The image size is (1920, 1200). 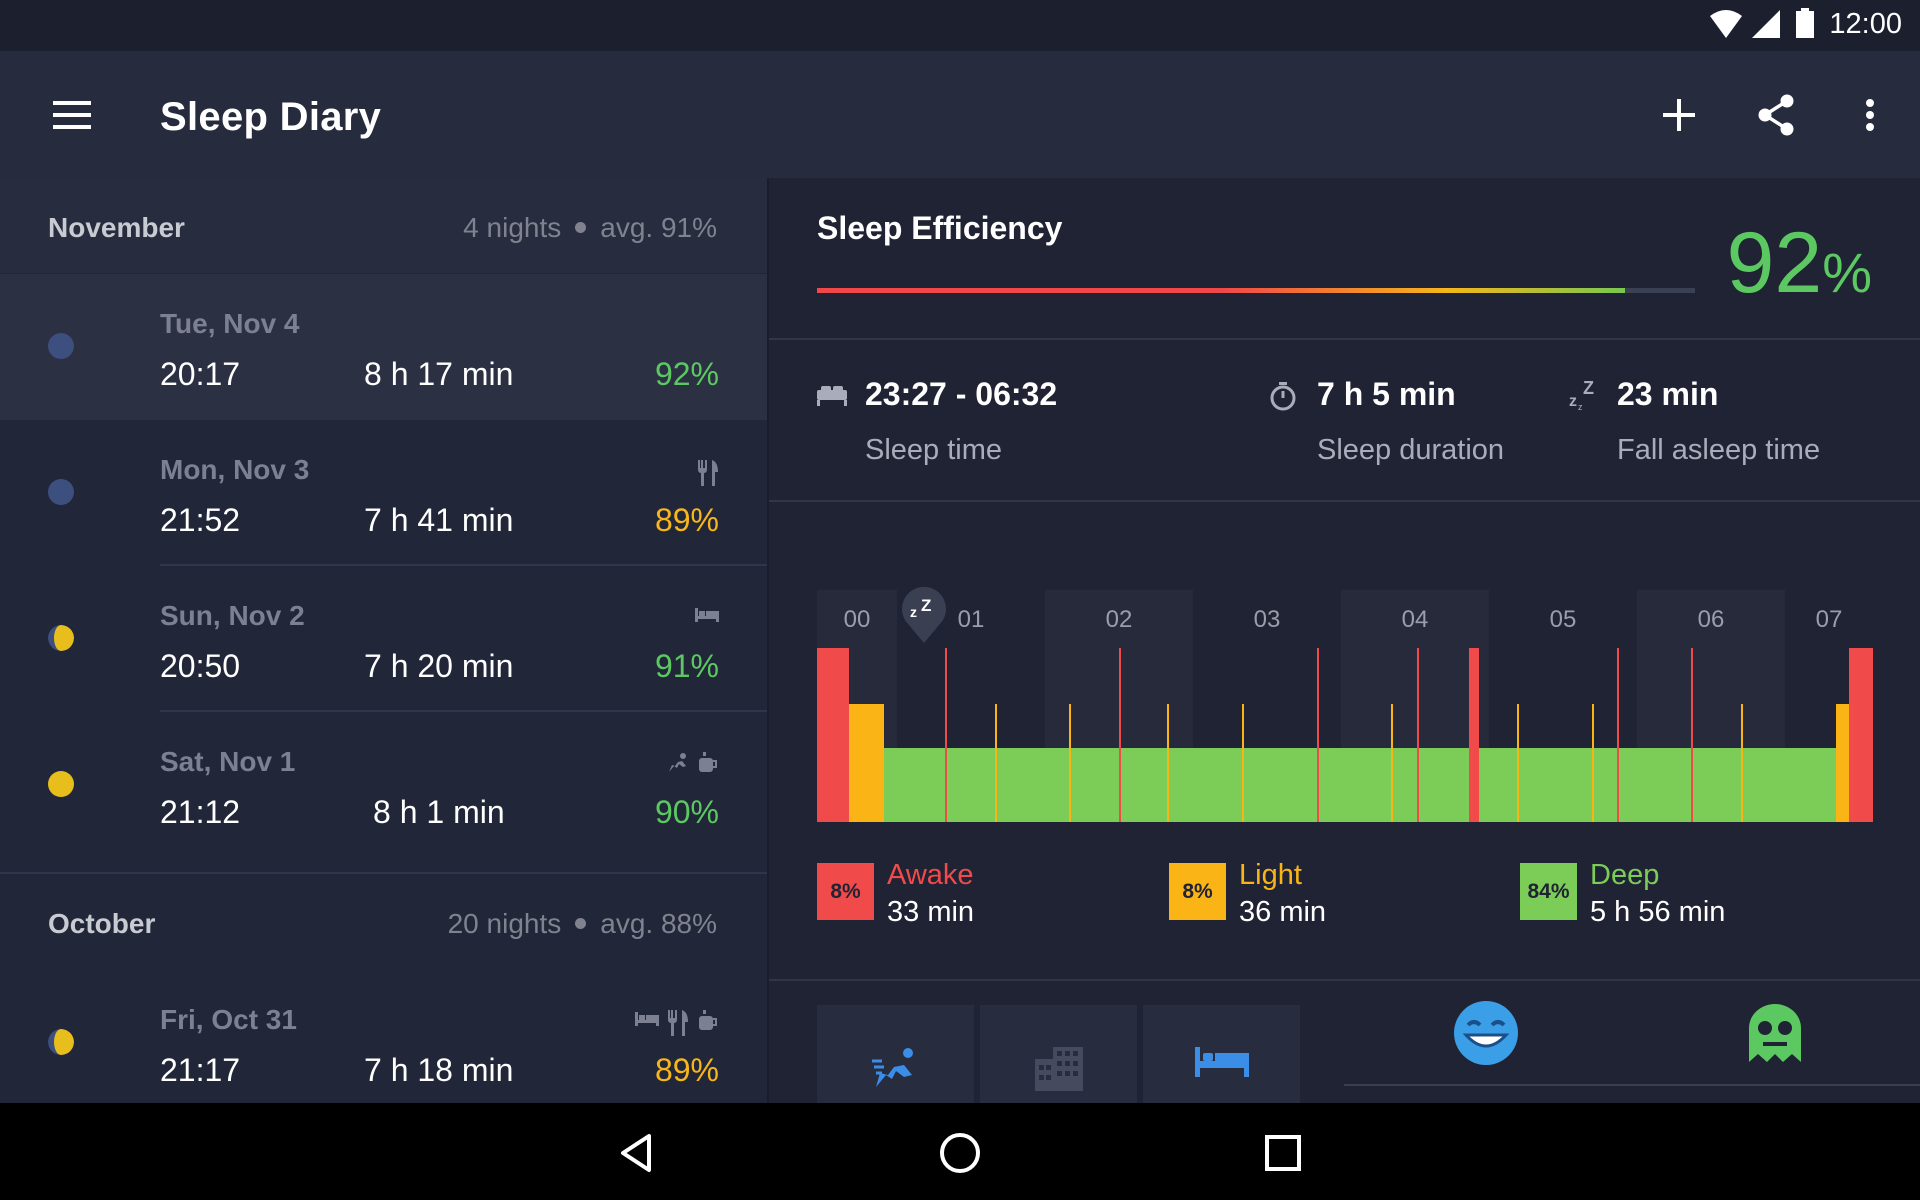 I want to click on tag-bed, so click(x=1221, y=1054).